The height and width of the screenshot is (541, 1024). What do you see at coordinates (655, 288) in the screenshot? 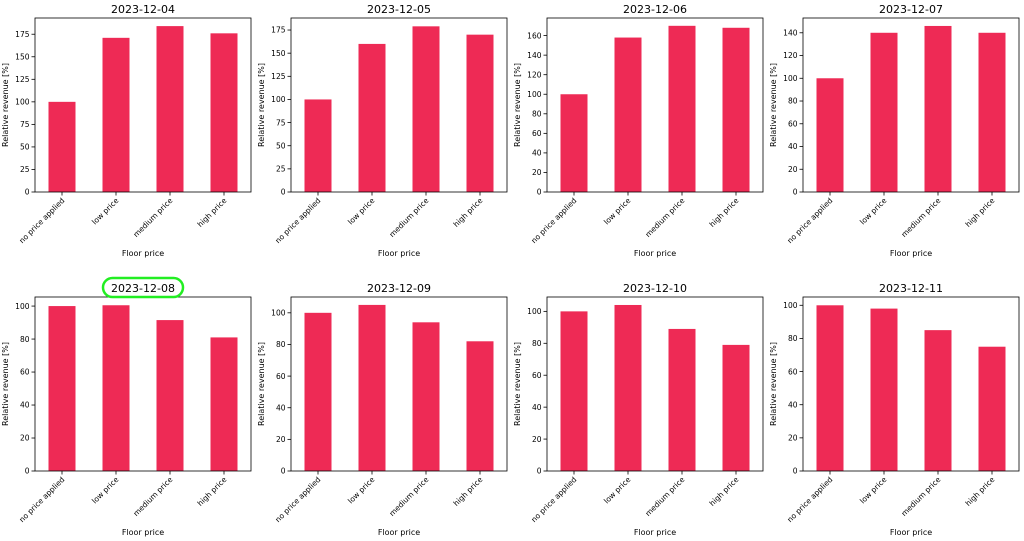
I see `chart-title: 2023-12-10` at bounding box center [655, 288].